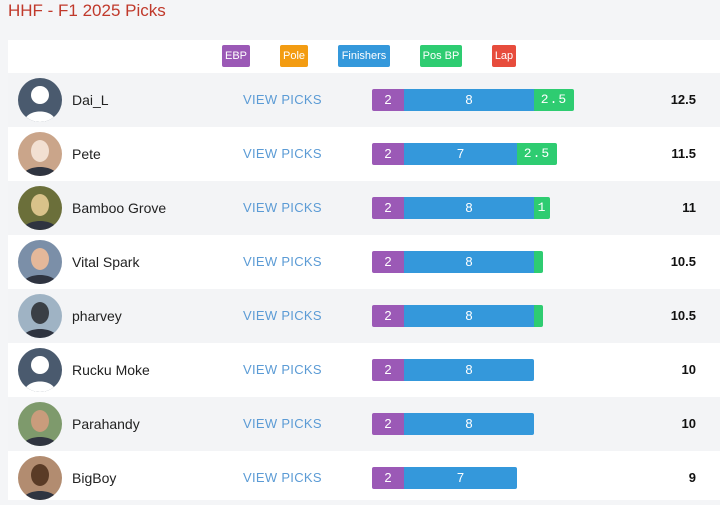 The image size is (720, 505). Describe the element at coordinates (364, 478) in the screenshot. I see `table-row: BigBoy VIEW PICKS 2 7 9` at that location.